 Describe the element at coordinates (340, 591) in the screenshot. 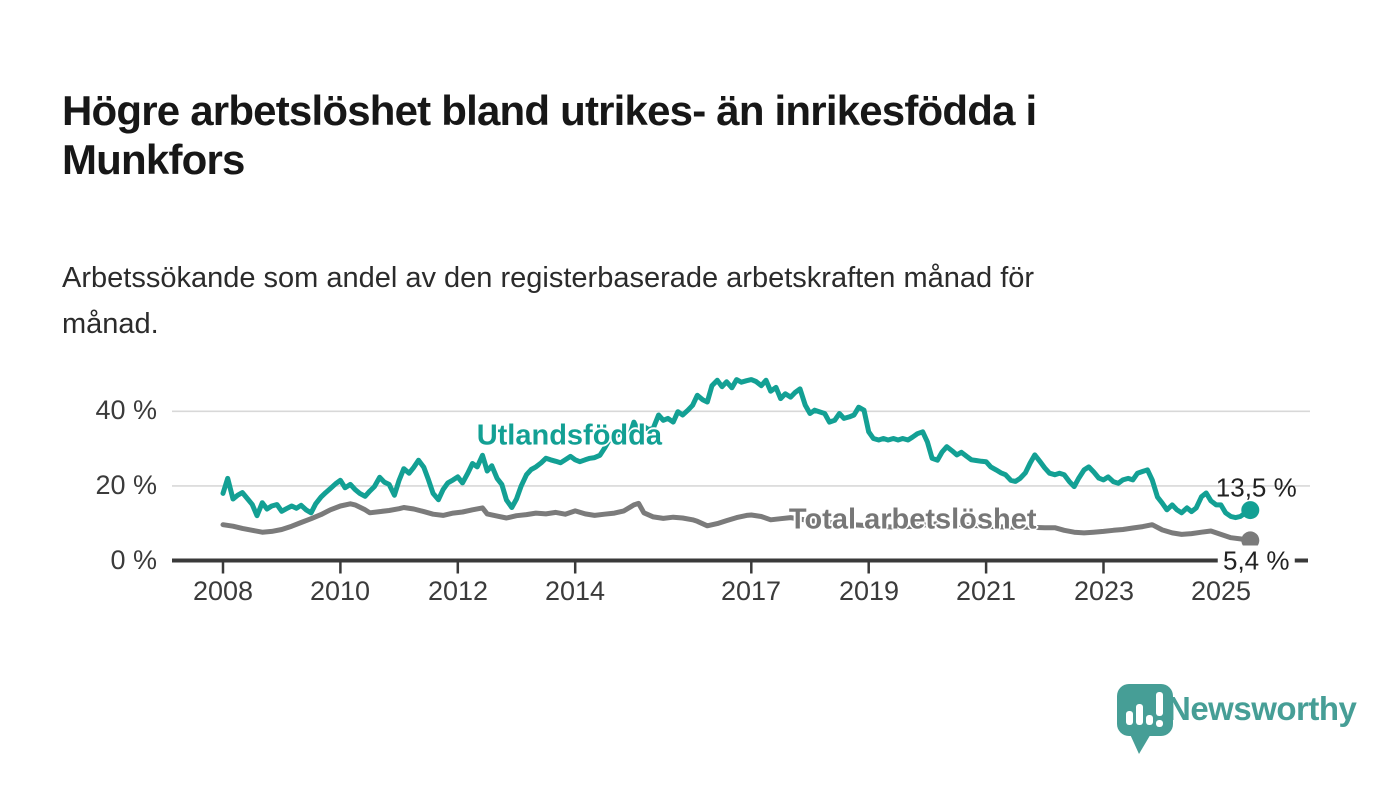

I see `x-tick-label: 2010` at that location.